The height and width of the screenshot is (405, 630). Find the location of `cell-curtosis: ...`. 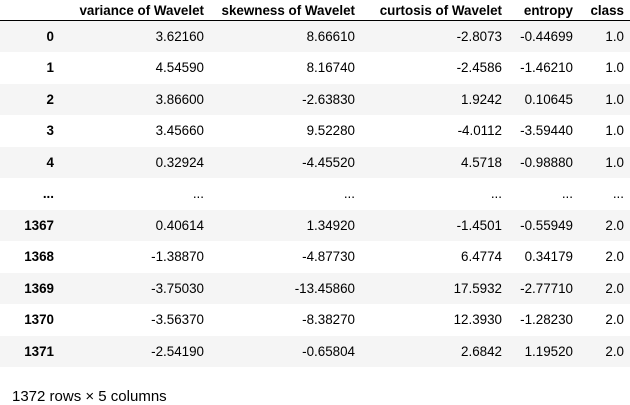

cell-curtosis: ... is located at coordinates (496, 194).